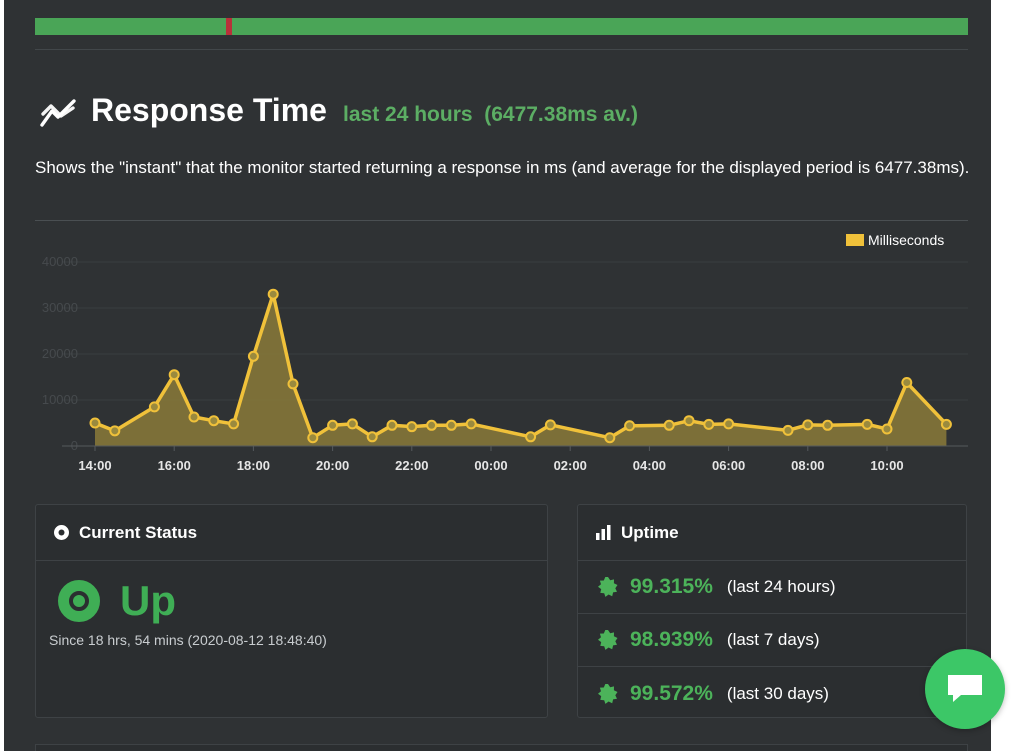 This screenshot has width=1024, height=751. Describe the element at coordinates (58, 113) in the screenshot. I see `chart-line-icon` at that location.